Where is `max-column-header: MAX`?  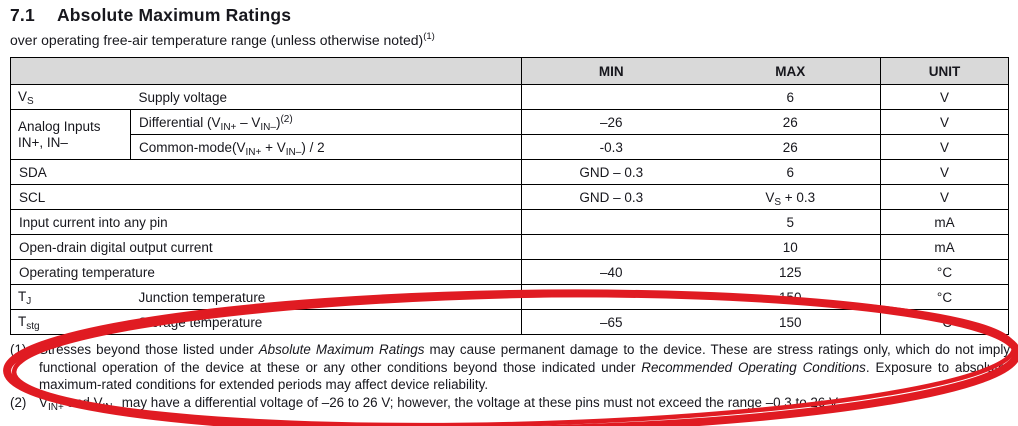
max-column-header: MAX is located at coordinates (790, 71).